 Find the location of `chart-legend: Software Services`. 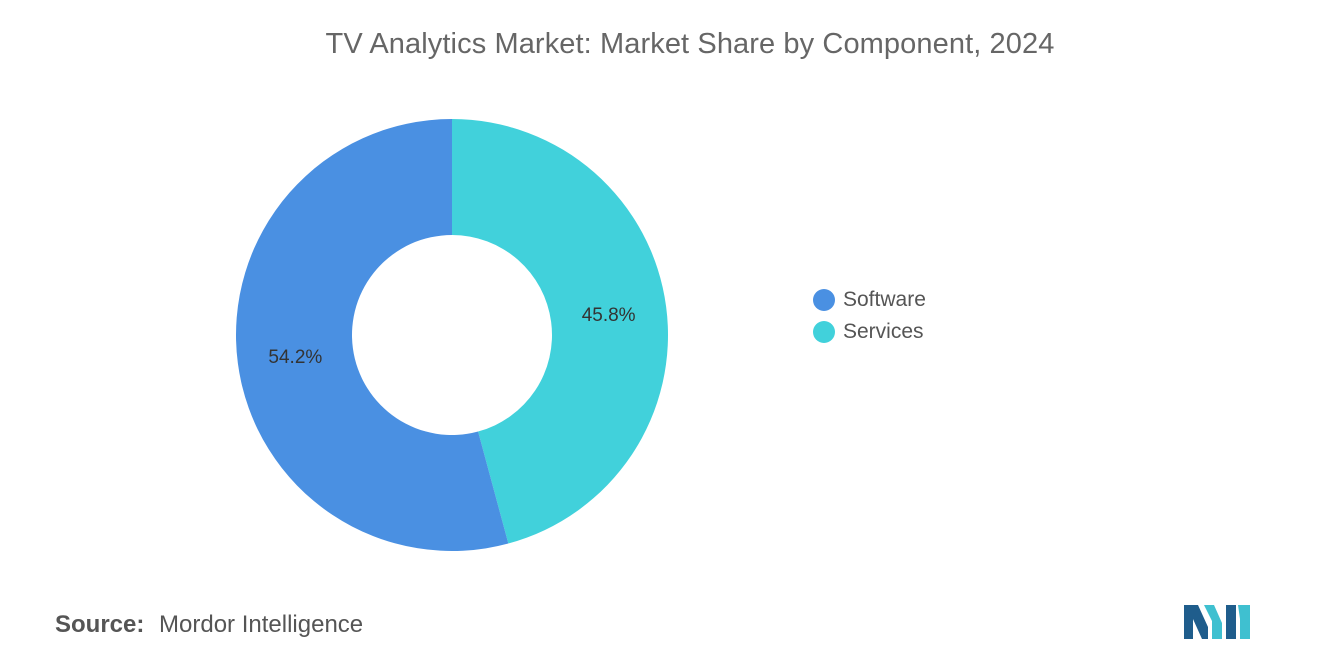

chart-legend: Software Services is located at coordinates (869, 316).